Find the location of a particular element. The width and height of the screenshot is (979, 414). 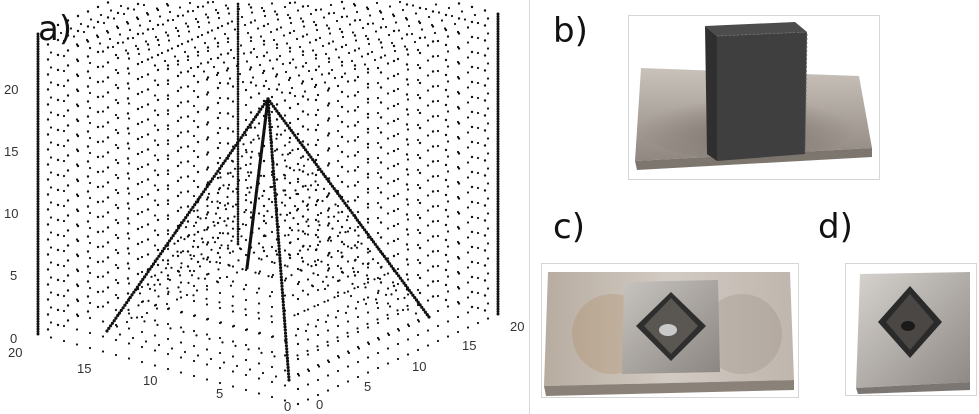

panel-label-b: b) is located at coordinates (570, 31).